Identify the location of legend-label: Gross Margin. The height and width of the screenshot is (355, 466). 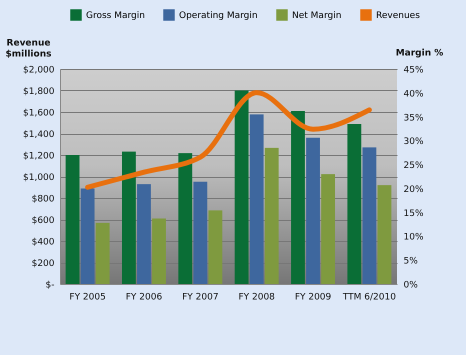
(115, 16).